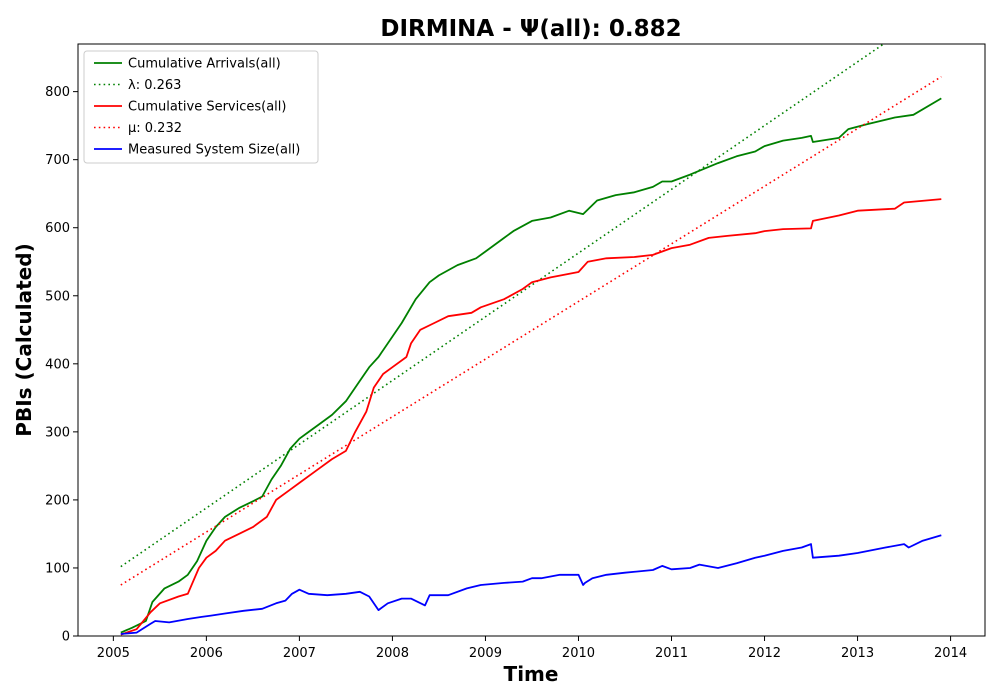 The width and height of the screenshot is (1000, 700). What do you see at coordinates (204, 64) in the screenshot?
I see `legend-label: Cumulative Arrivals(all)` at bounding box center [204, 64].